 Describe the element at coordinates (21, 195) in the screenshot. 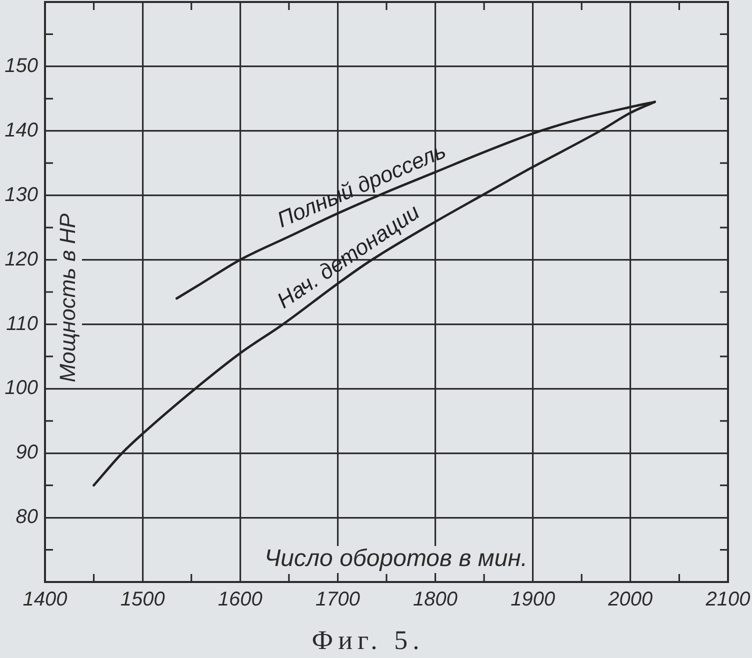

I see `y-tick-label: 130` at that location.